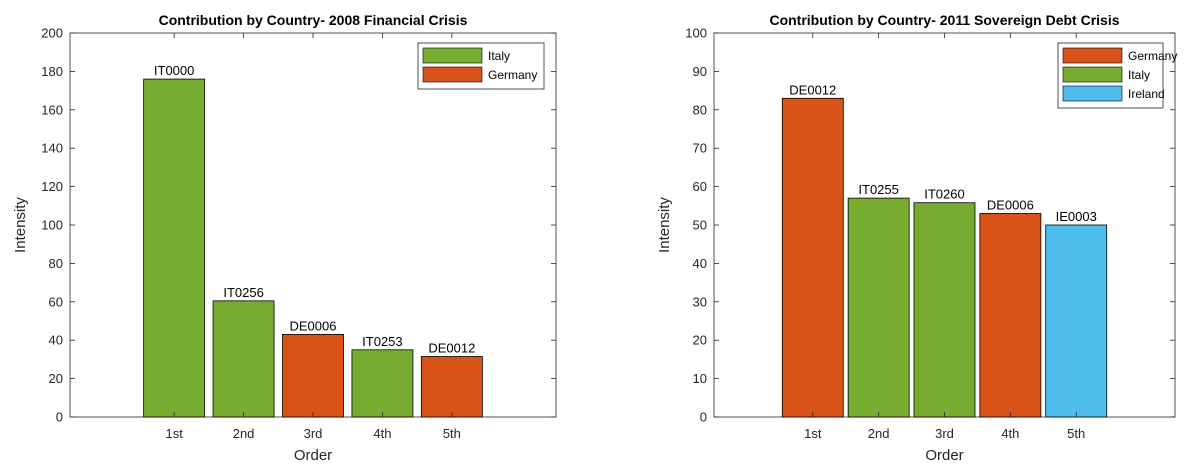 The height and width of the screenshot is (471, 1204). I want to click on y-tick-label: 120, so click(52, 186).